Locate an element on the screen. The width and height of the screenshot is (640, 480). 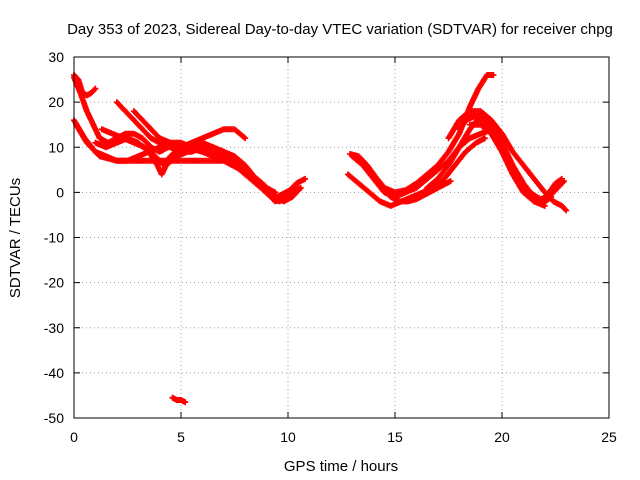
y-tick-label: 0 is located at coordinates (60, 192).